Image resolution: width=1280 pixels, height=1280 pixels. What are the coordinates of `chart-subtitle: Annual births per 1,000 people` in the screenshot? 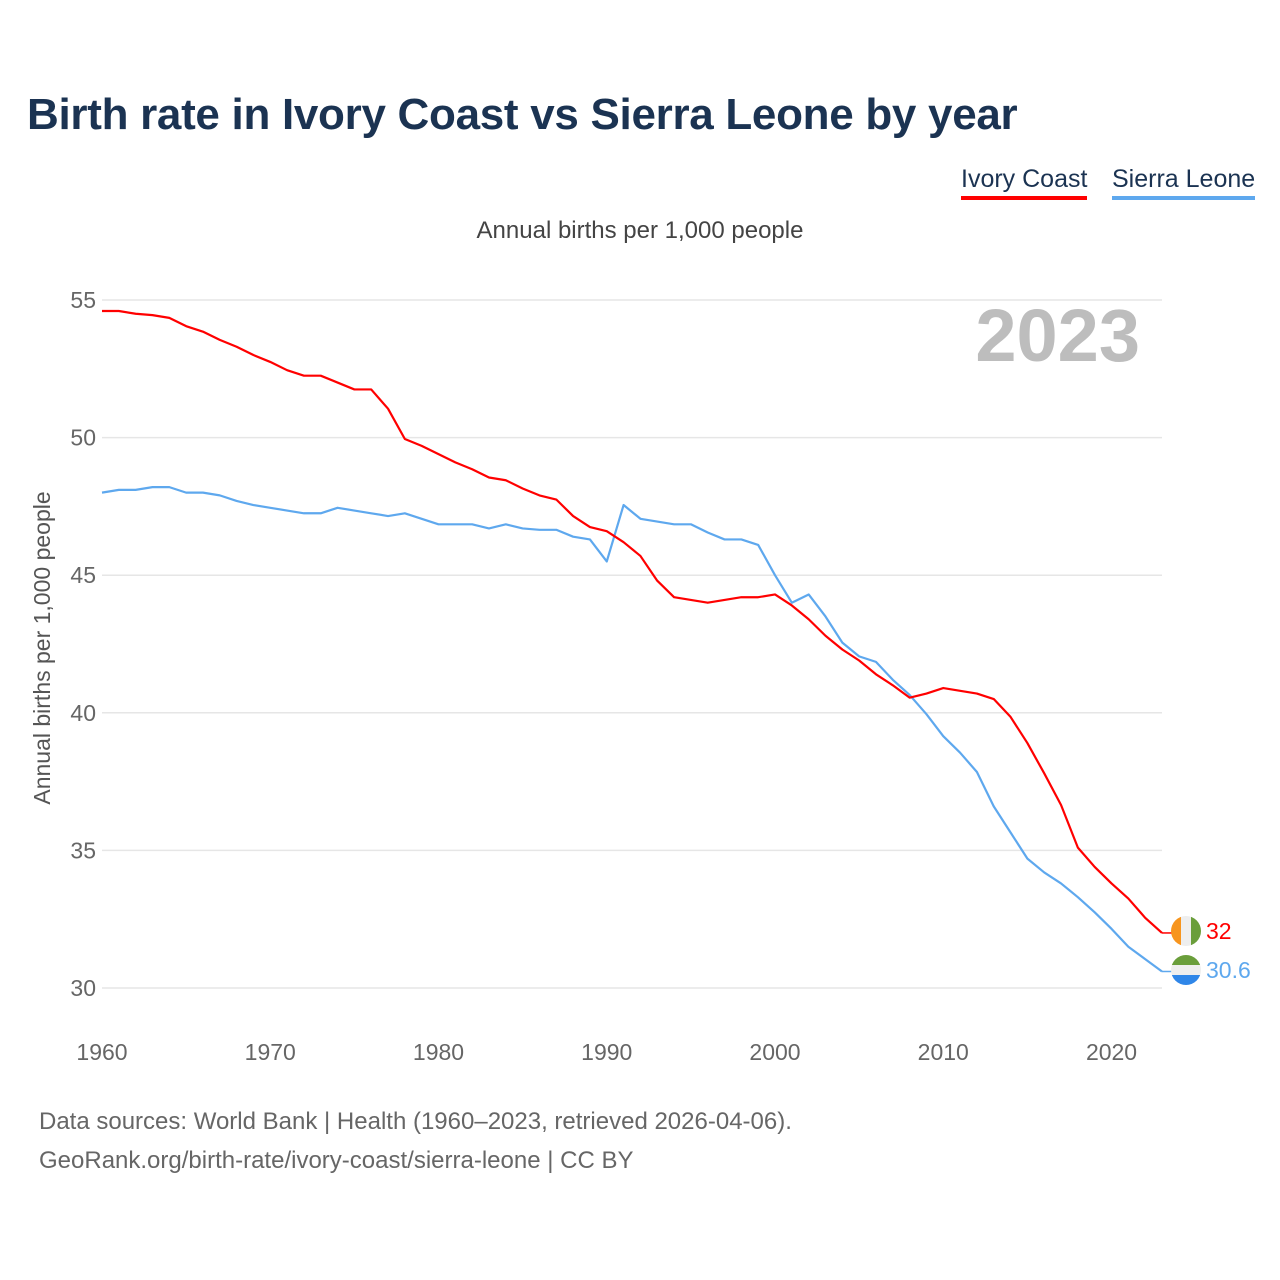 It's located at (640, 230).